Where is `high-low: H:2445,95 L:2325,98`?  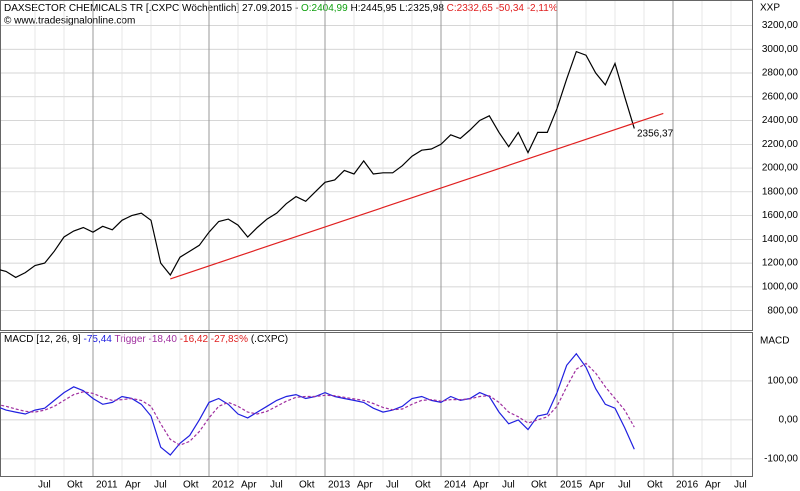
high-low: H:2445,95 L:2325,98 is located at coordinates (397, 8).